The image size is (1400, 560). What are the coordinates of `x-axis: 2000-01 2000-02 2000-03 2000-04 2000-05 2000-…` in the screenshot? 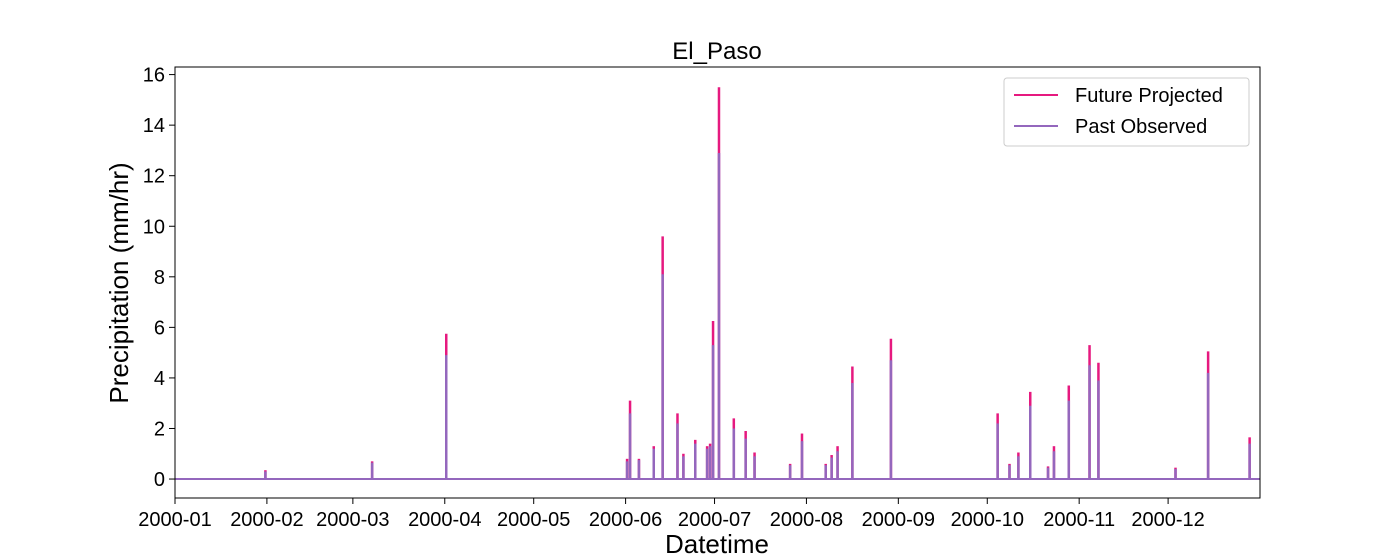 It's located at (671, 514).